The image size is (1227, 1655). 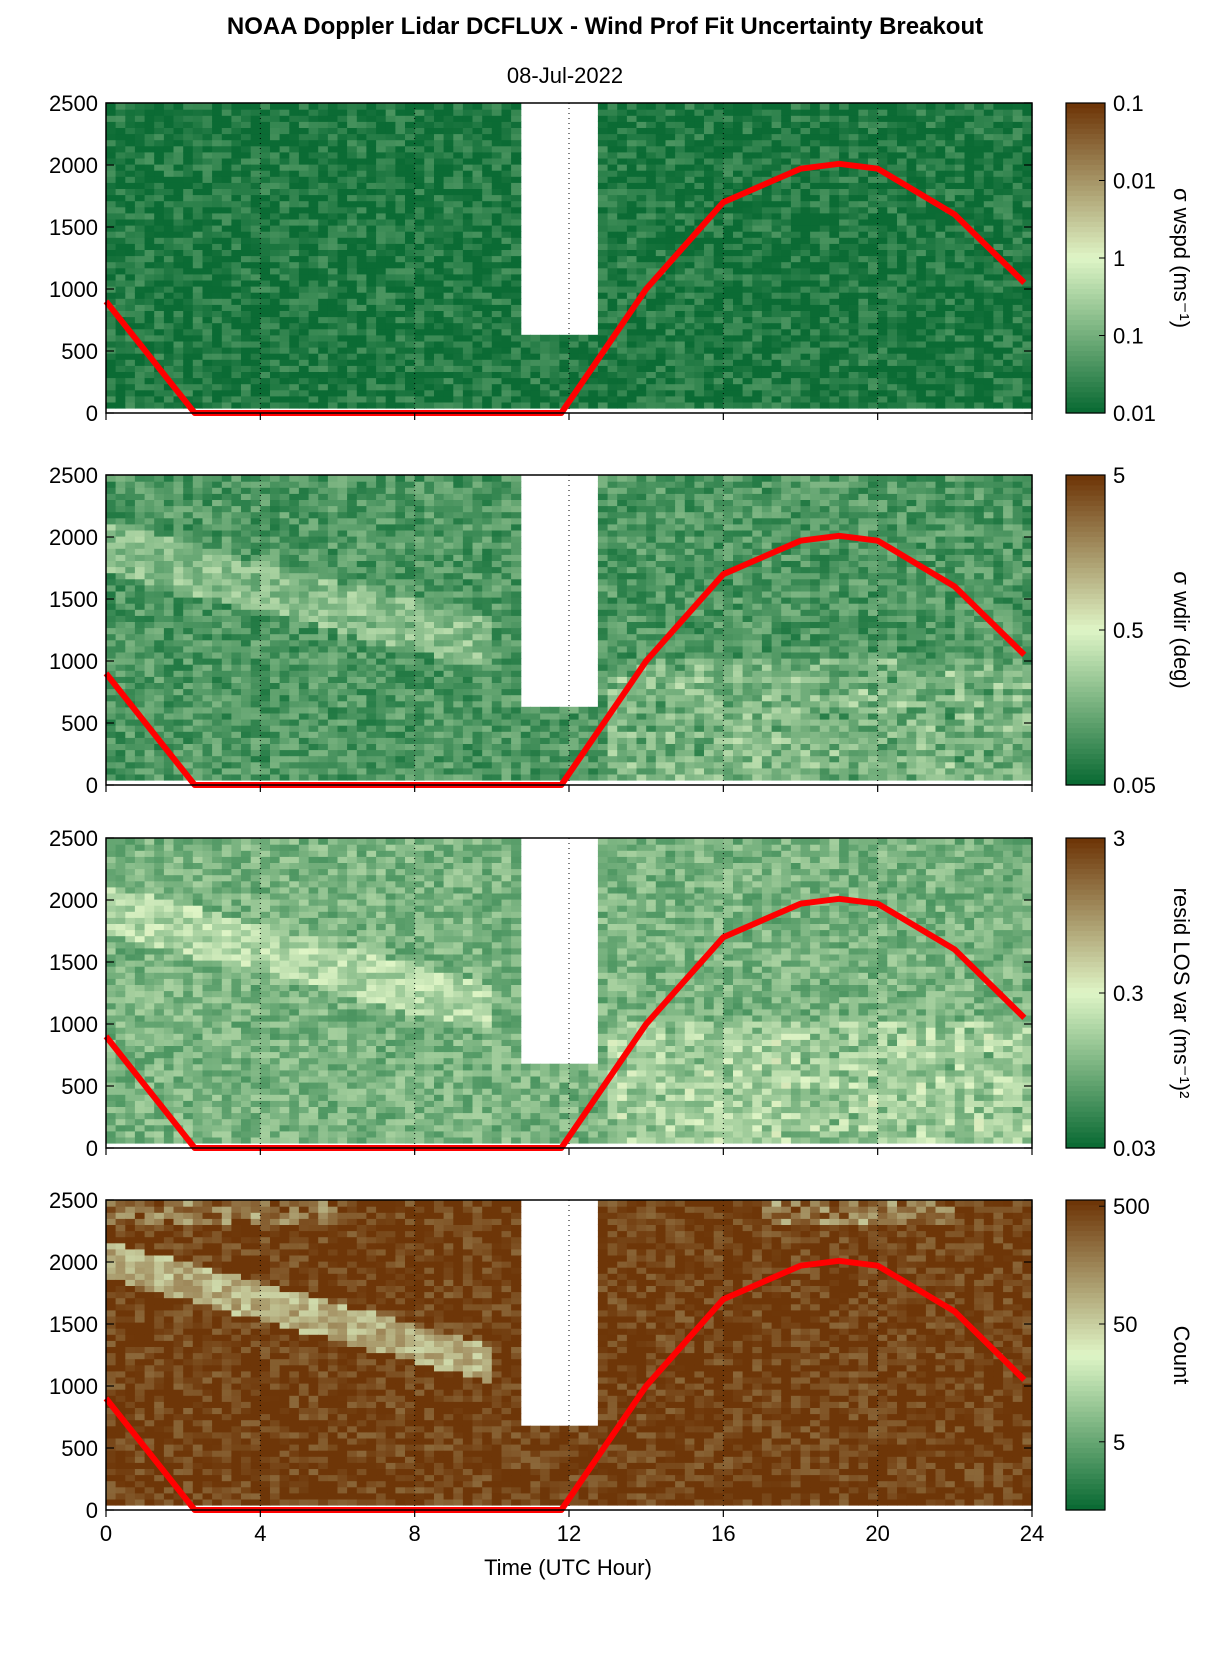 I want to click on colorbar-step, so click(x=1085, y=214).